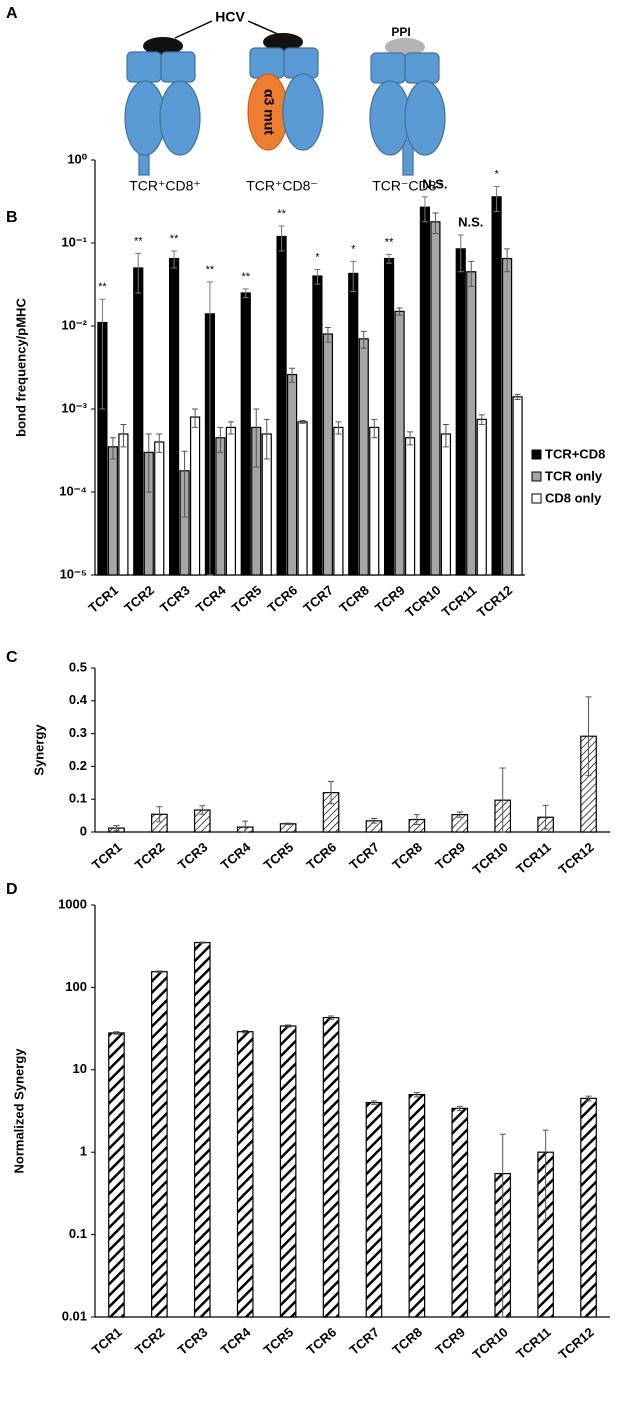 This screenshot has height=1407, width=641. Describe the element at coordinates (73, 573) in the screenshot. I see `y-tick-label: 10⁻⁵` at that location.